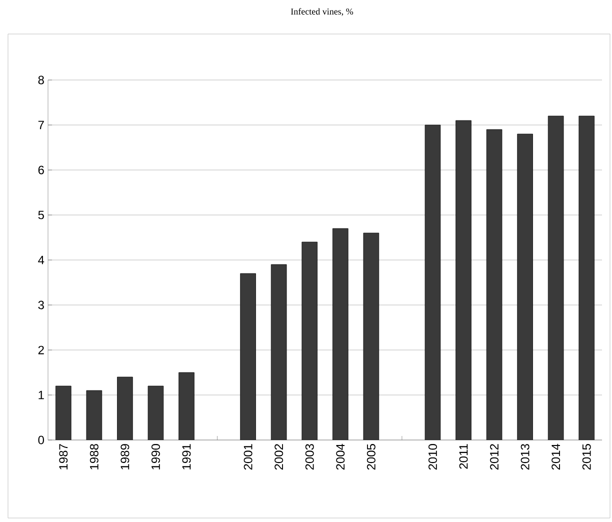  Describe the element at coordinates (586, 457) in the screenshot. I see `x-tick-label: 2015` at that location.